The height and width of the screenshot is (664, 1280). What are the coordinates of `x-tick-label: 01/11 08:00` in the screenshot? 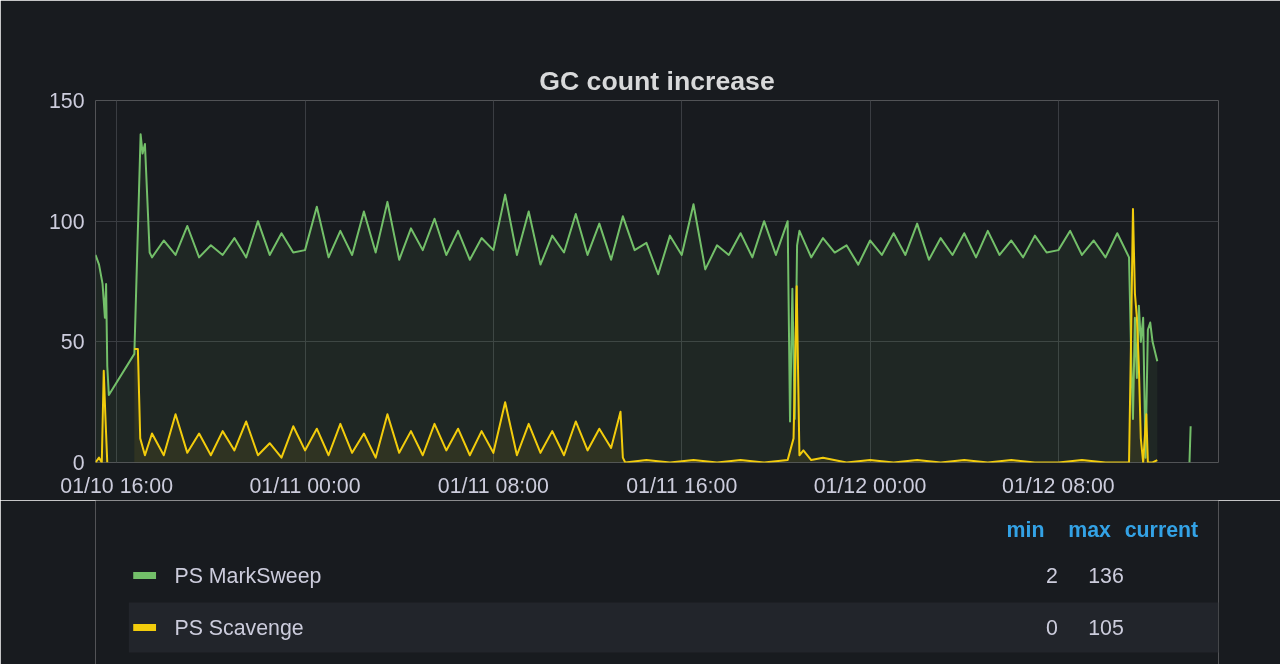 It's located at (493, 485).